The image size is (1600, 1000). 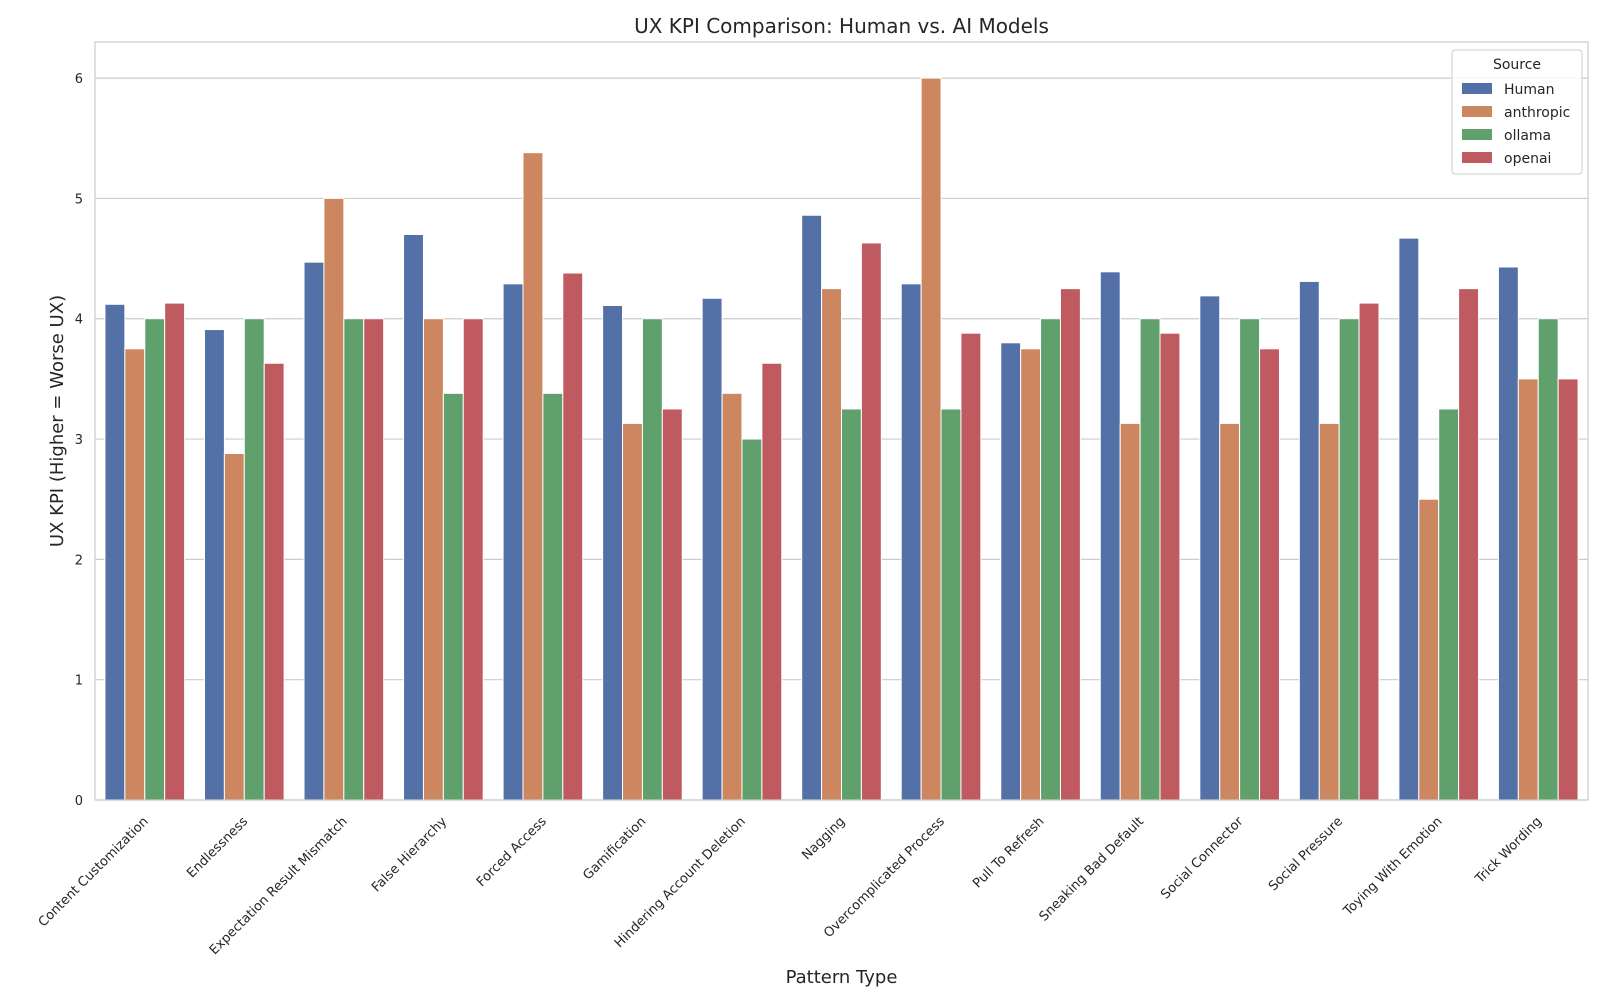 What do you see at coordinates (79, 320) in the screenshot?
I see `y-tick-label: 4` at bounding box center [79, 320].